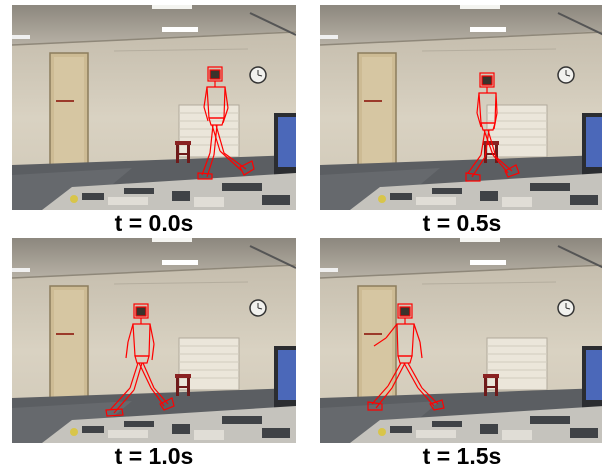 This screenshot has height=471, width=602. I want to click on frame-caption-t0: t = 0.0s, so click(154, 223).